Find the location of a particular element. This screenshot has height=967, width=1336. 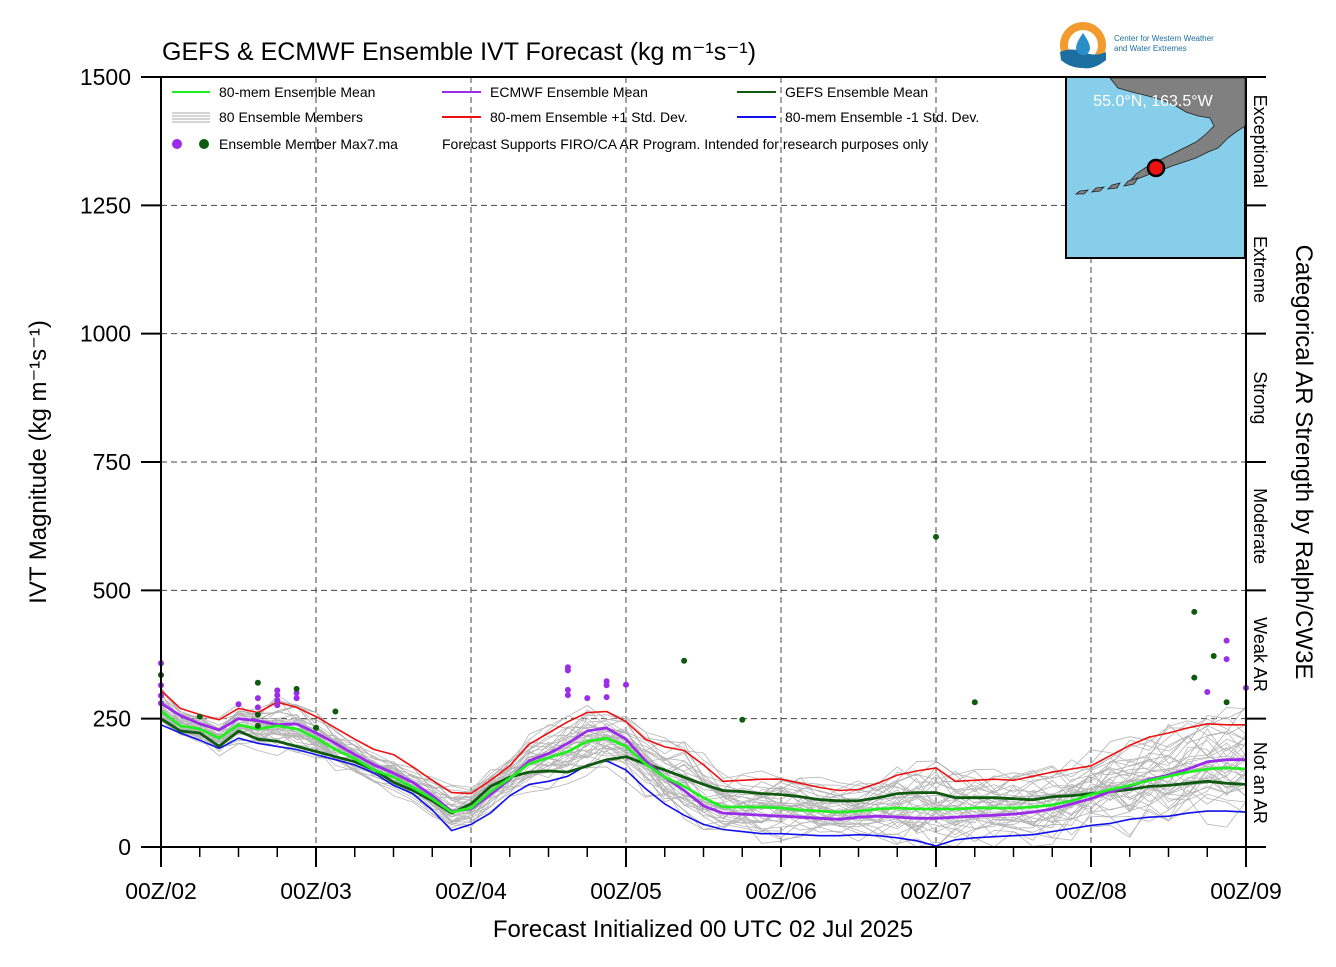

logo-text-line1: Center for Western Weather is located at coordinates (1164, 38).